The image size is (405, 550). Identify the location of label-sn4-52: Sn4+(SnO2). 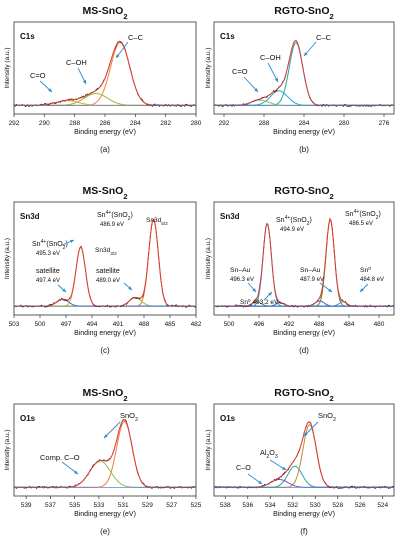
(115, 216).